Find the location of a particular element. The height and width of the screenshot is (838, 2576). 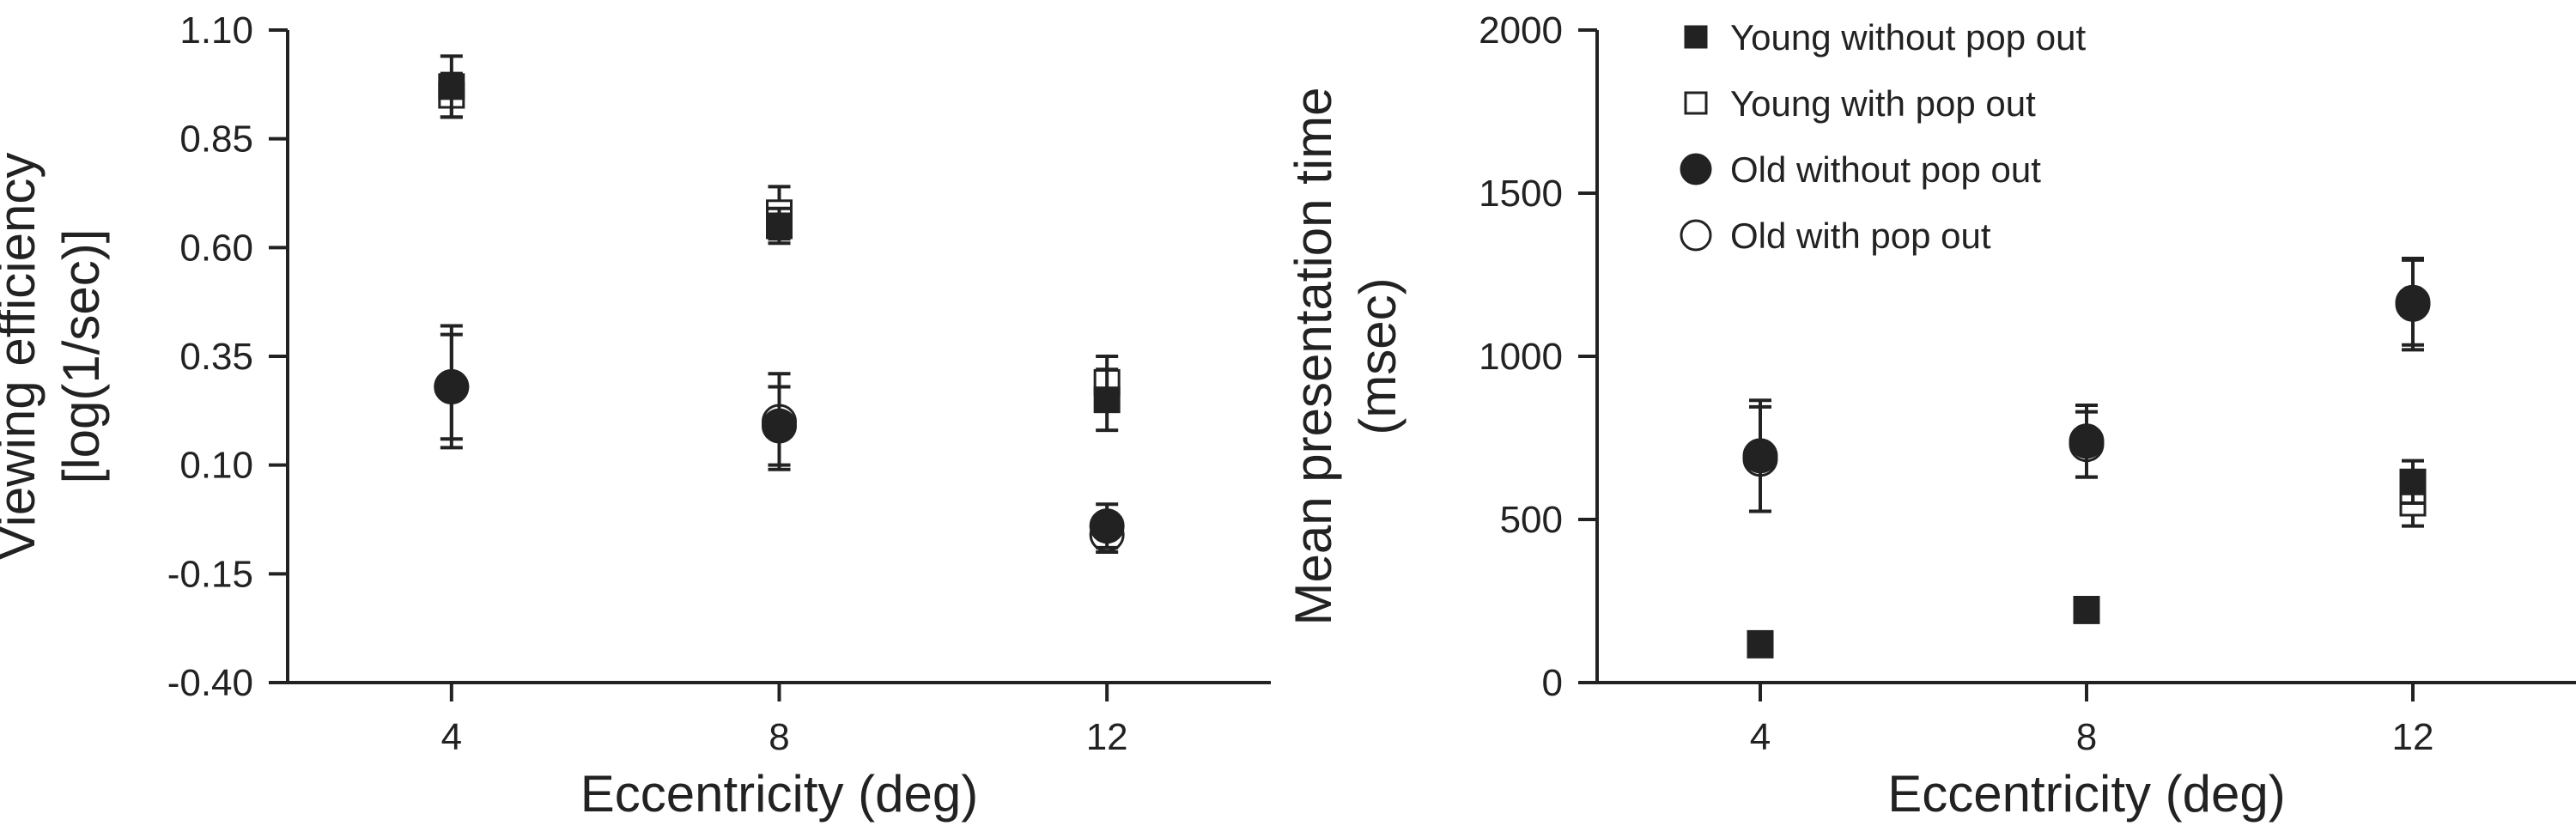

y-tick-label: -0.40 is located at coordinates (210, 683).